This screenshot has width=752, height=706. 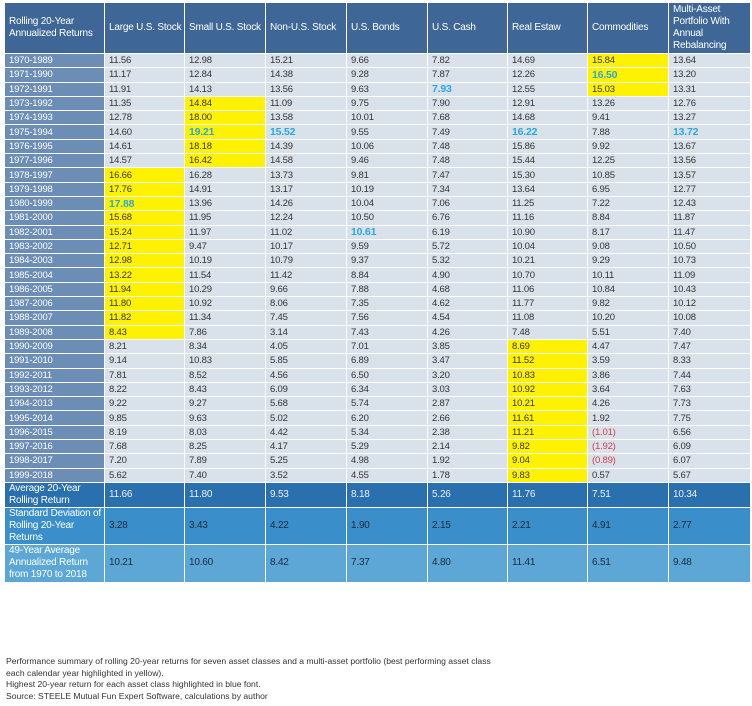 What do you see at coordinates (709, 132) in the screenshot?
I see `return-cell: 13.72` at bounding box center [709, 132].